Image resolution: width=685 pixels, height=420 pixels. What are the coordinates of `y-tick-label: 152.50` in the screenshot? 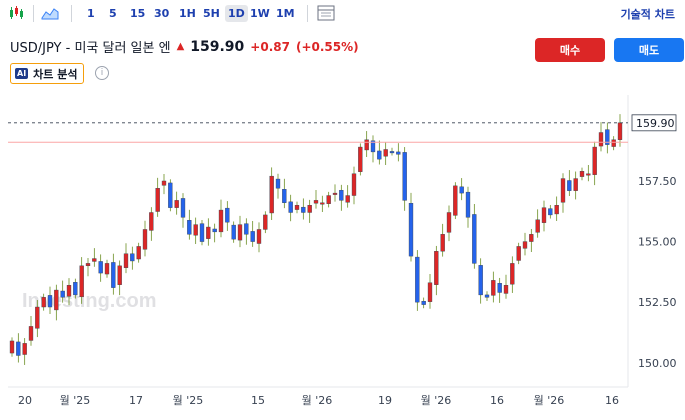 It's located at (657, 302).